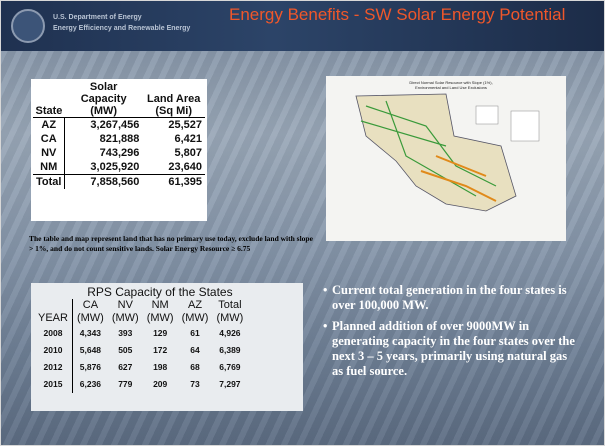 The height and width of the screenshot is (446, 605). Describe the element at coordinates (185, 167) in the screenshot. I see `table-cell: 23,640` at that location.